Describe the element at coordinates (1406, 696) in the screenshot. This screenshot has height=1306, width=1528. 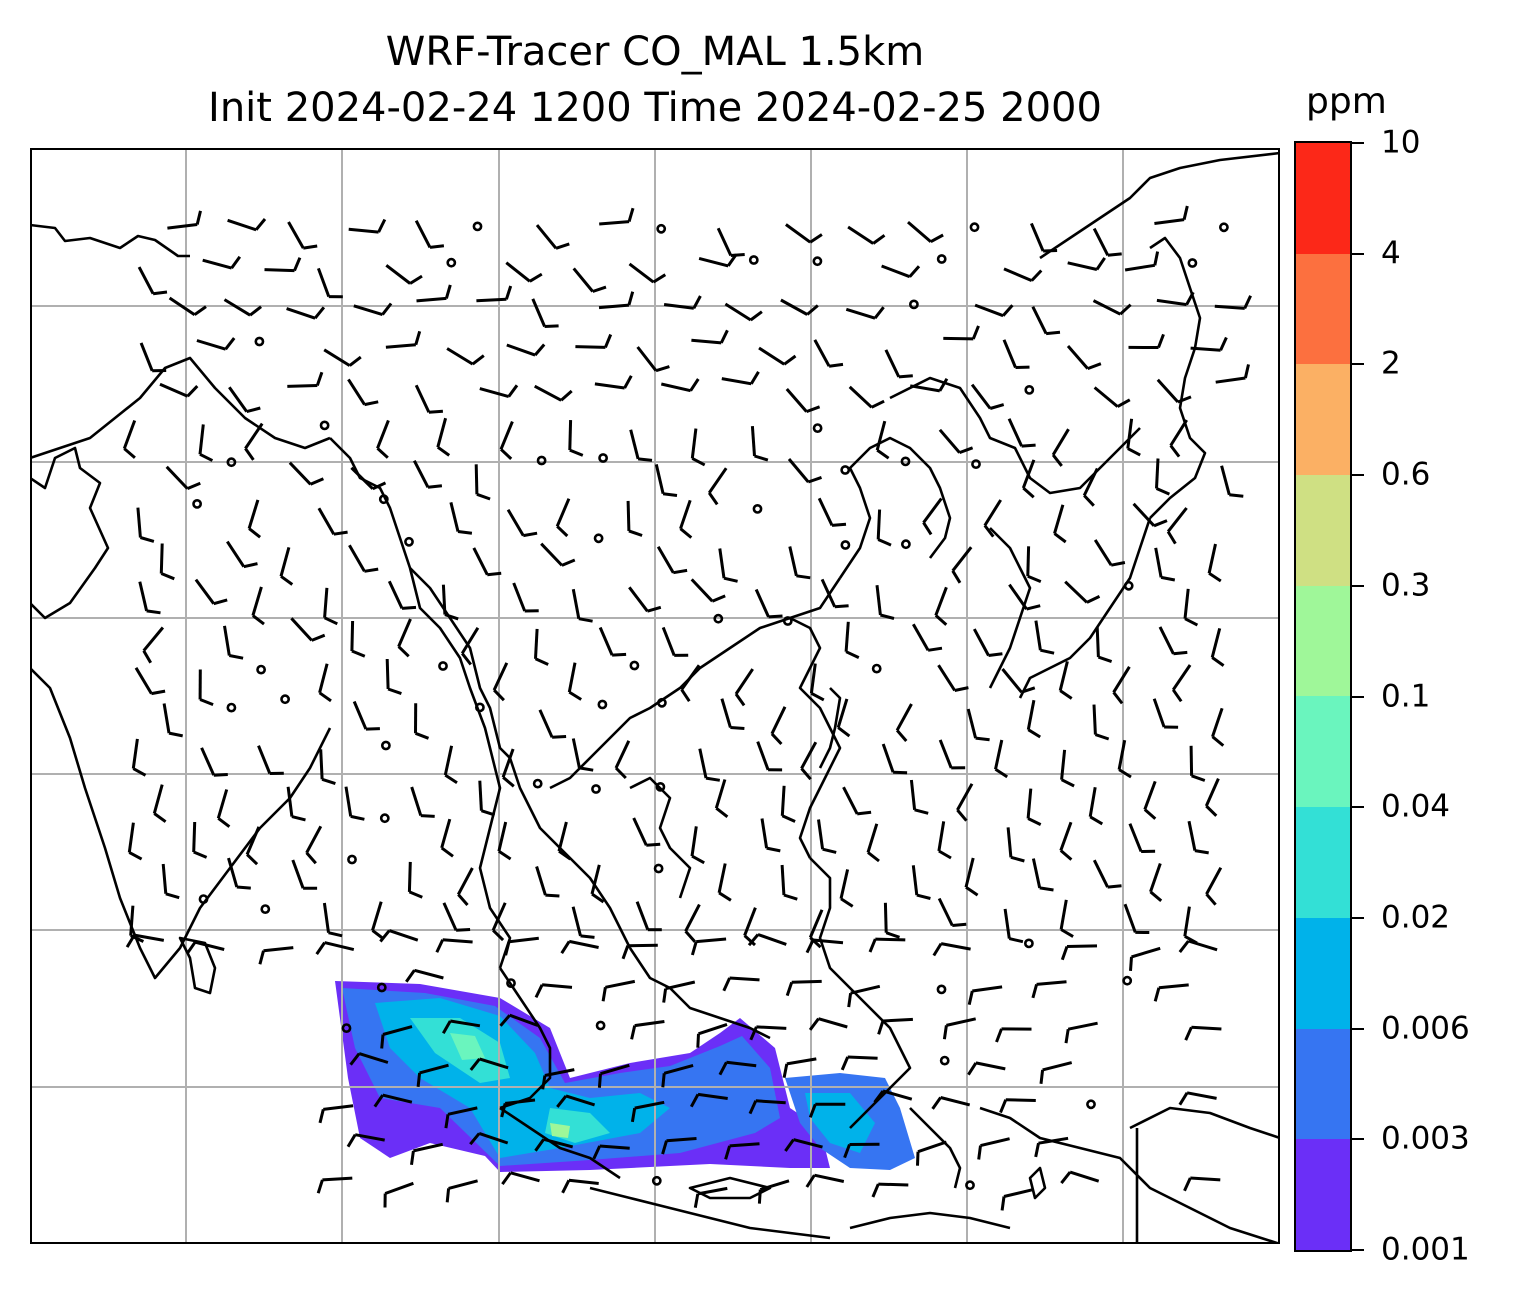
I see `colorbar-tick-label: 0.1` at that location.